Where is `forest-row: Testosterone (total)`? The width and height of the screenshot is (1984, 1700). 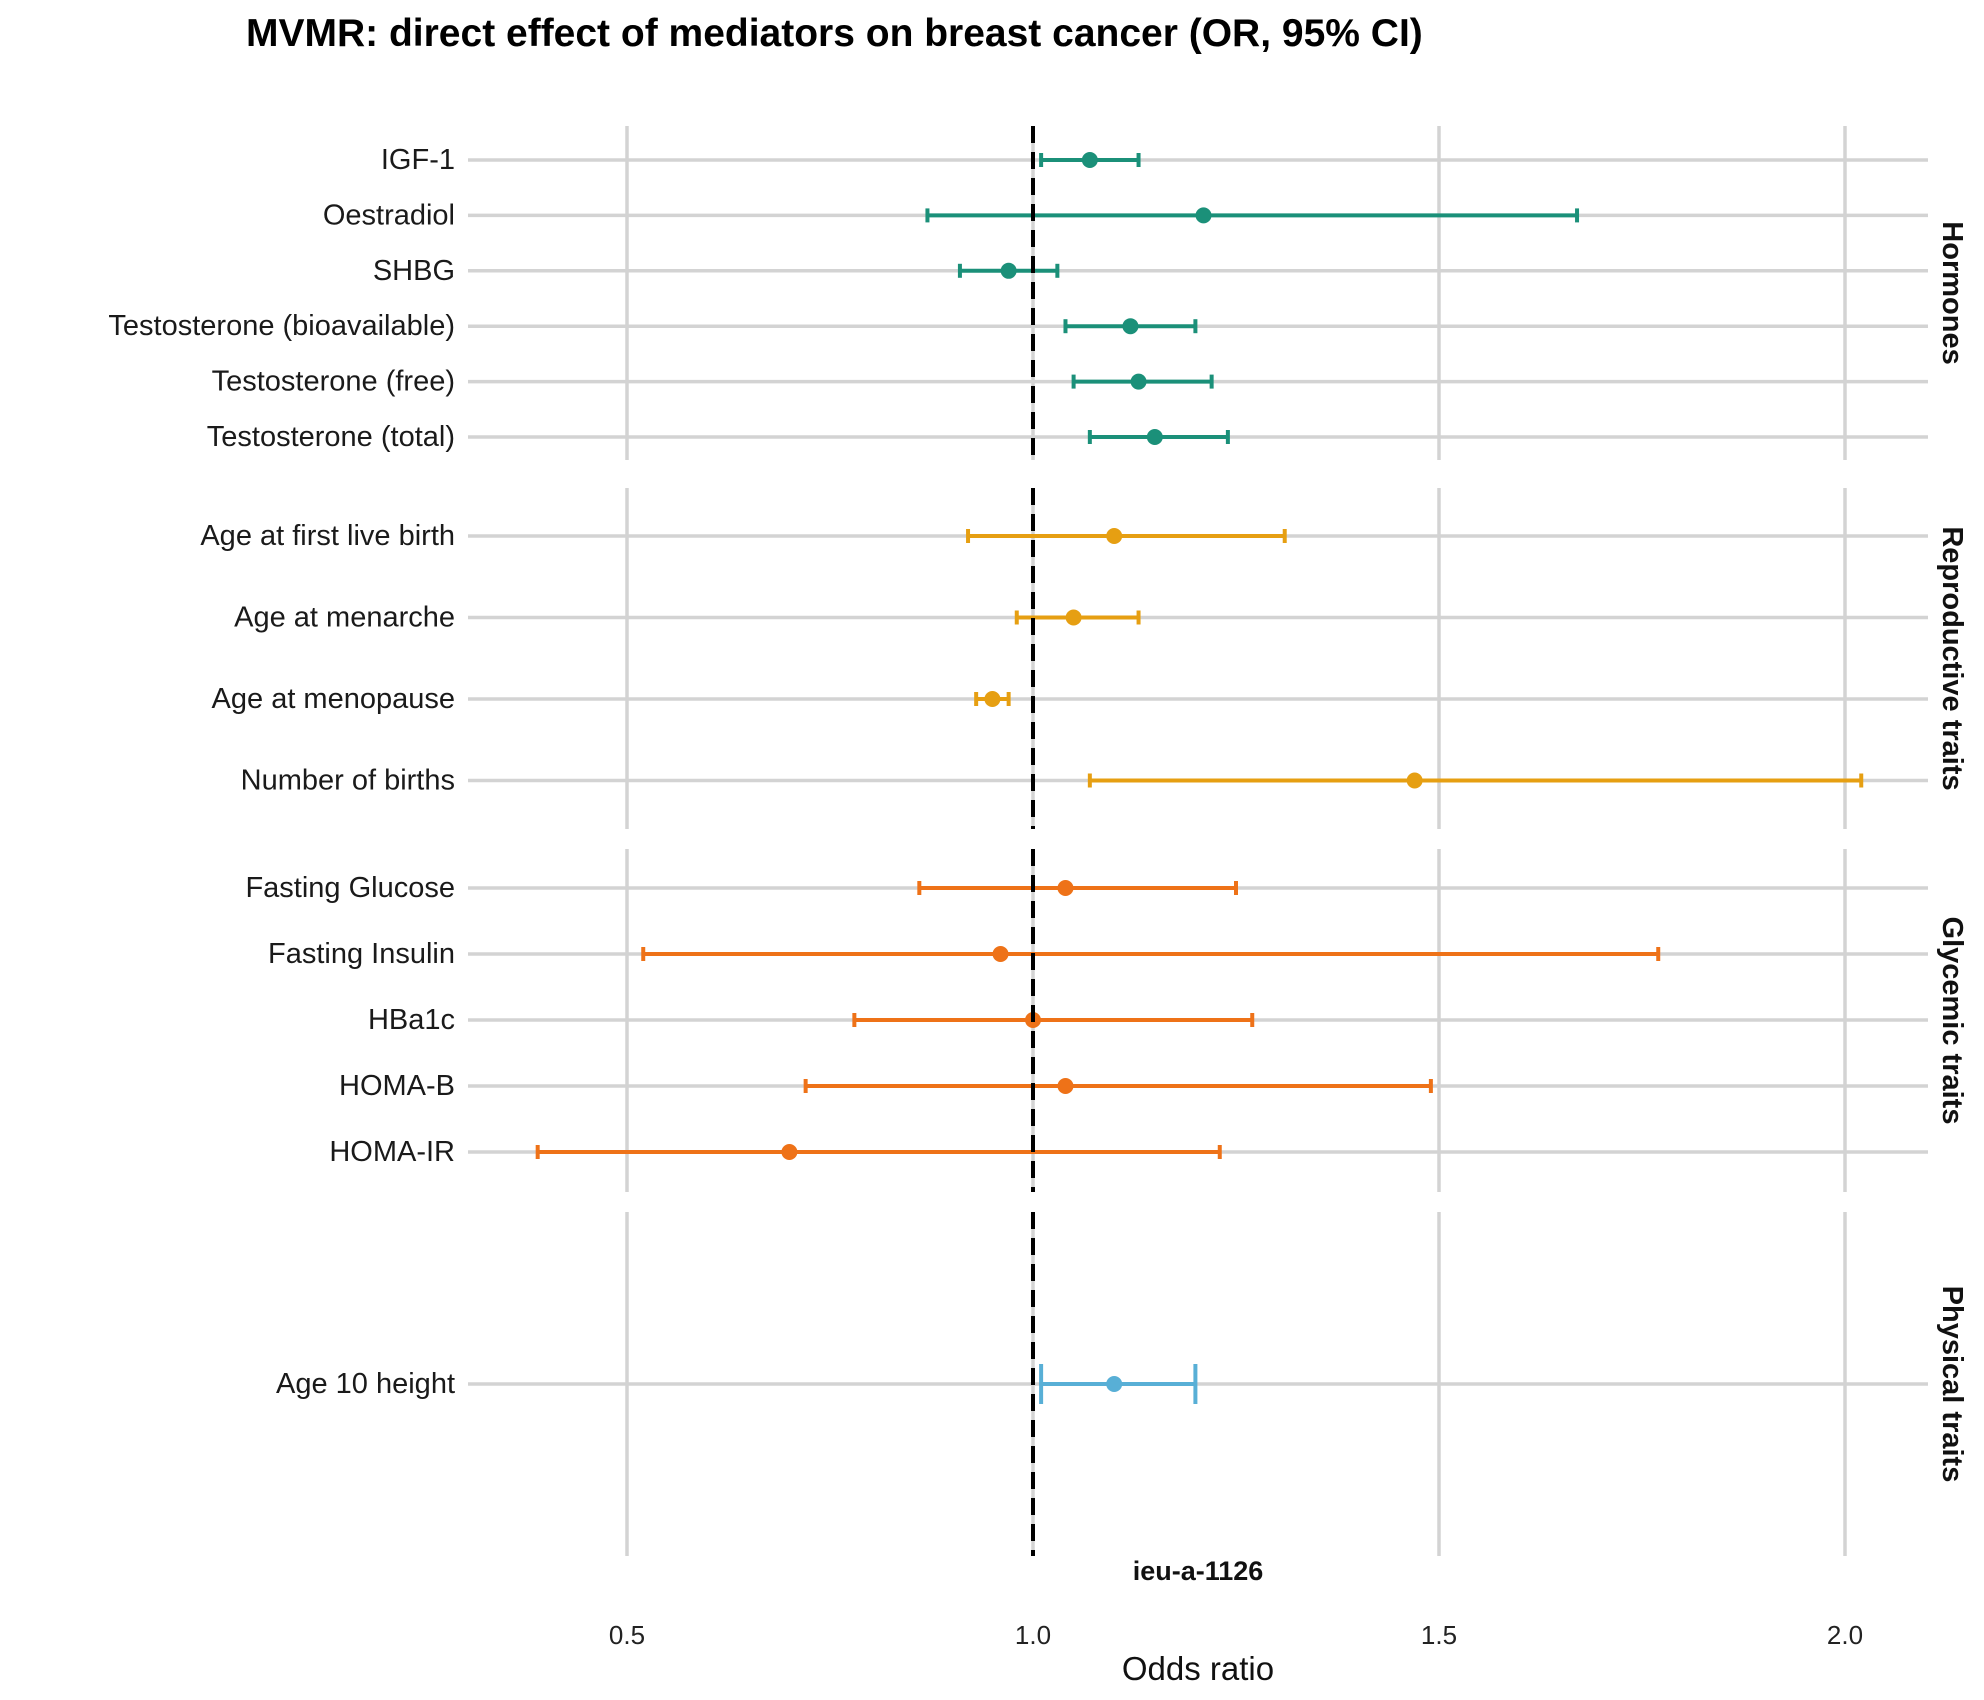
forest-row: Testosterone (total) is located at coordinates (1067, 437).